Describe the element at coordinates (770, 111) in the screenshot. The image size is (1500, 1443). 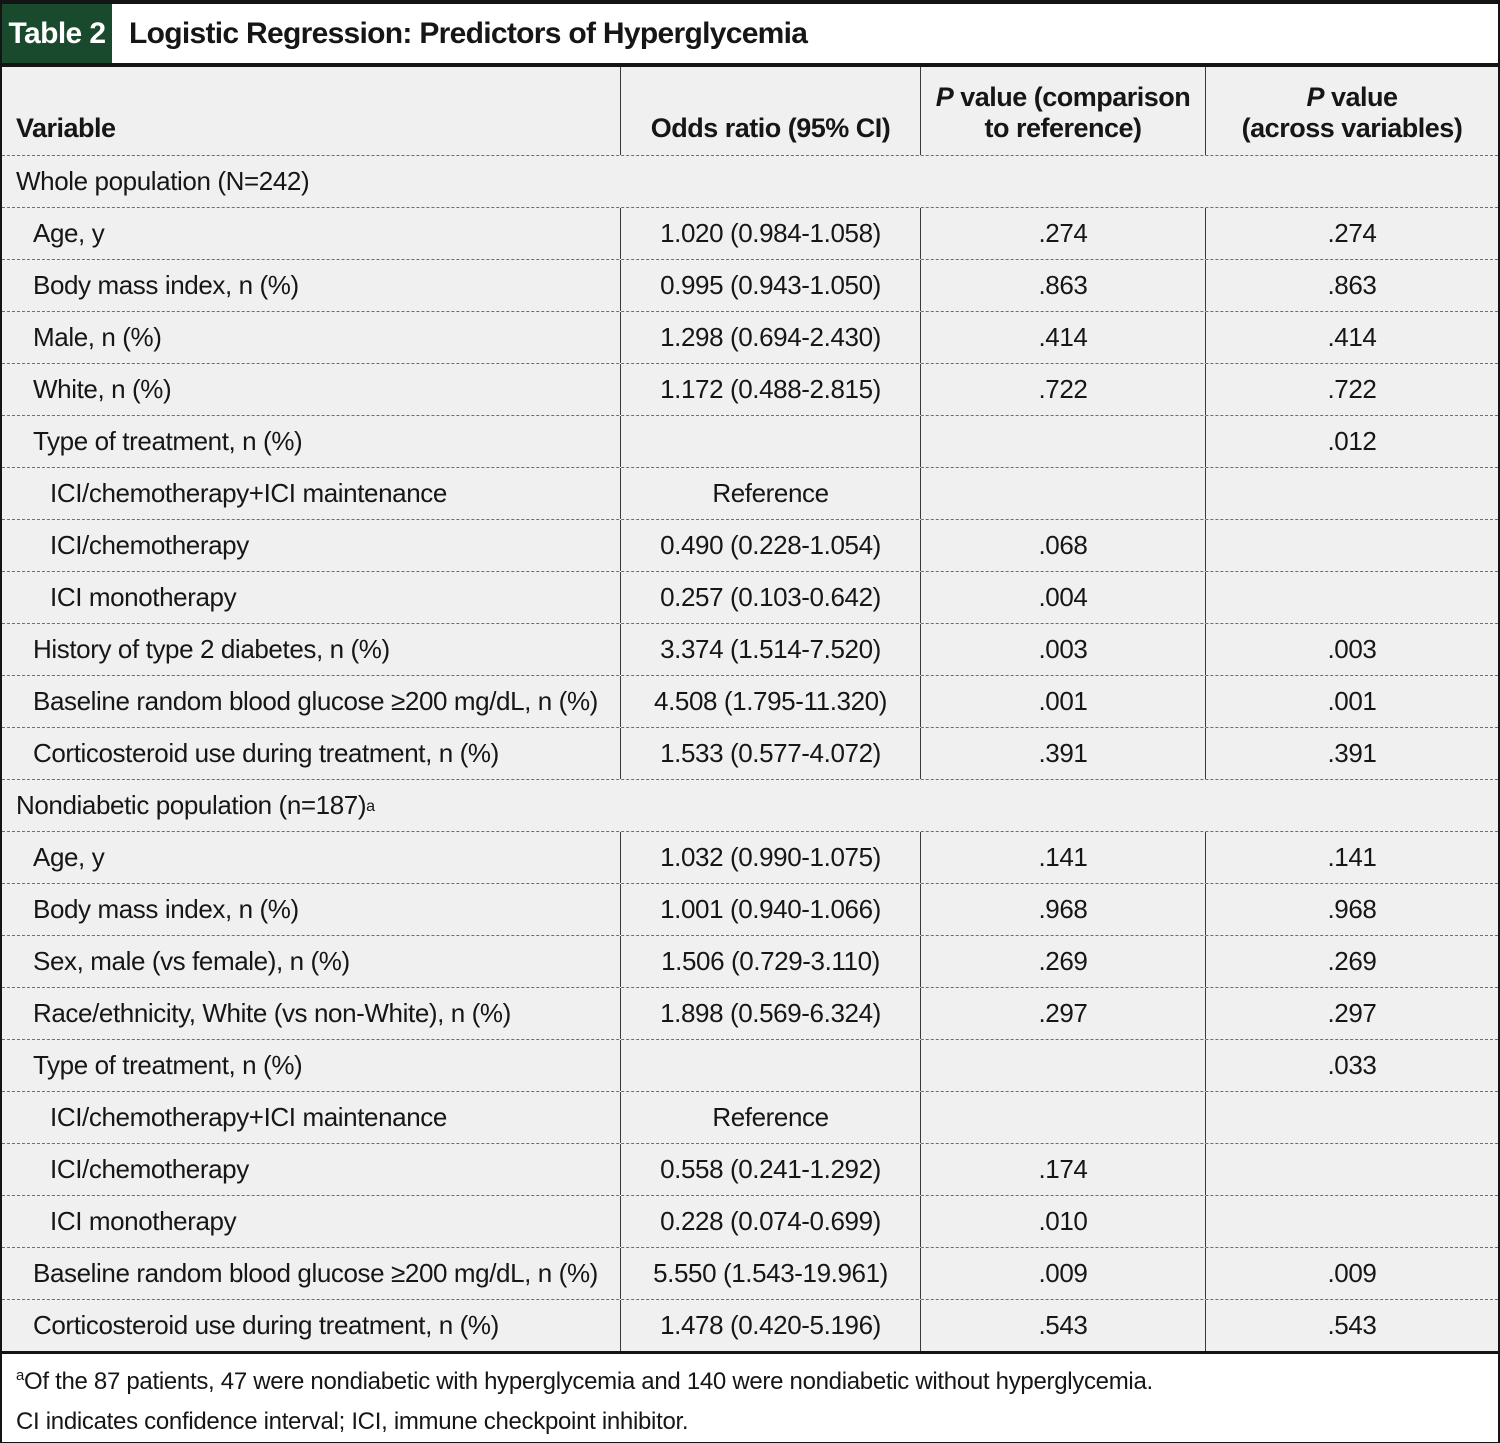
I see `column-header-odds-ratio: Odds ratio (95% CI)` at that location.